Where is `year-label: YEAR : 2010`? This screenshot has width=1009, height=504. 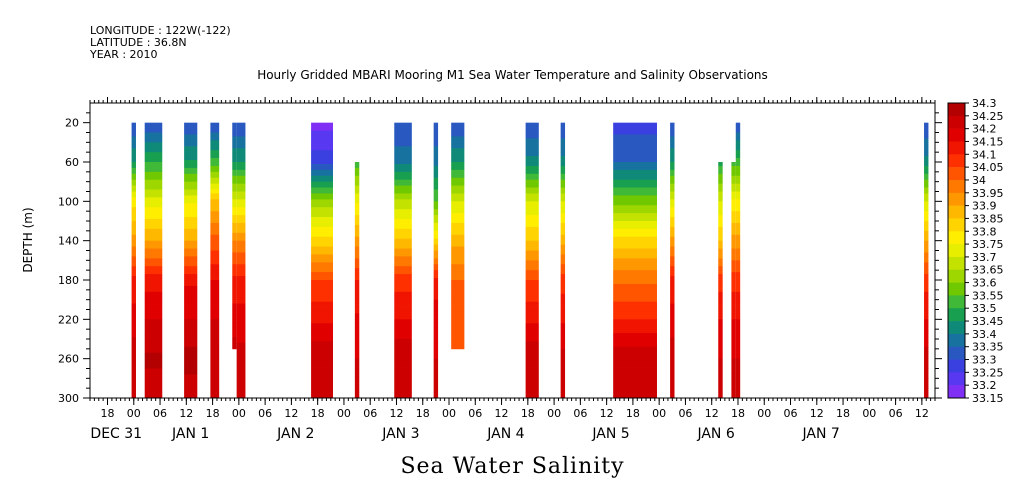 year-label: YEAR : 2010 is located at coordinates (124, 54).